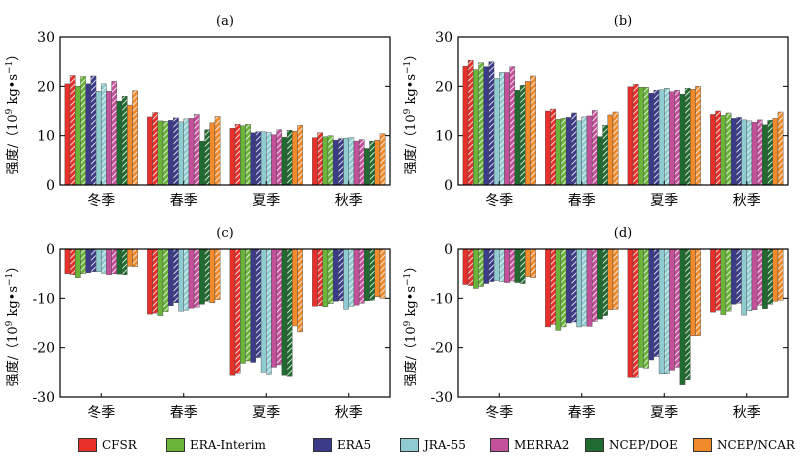  I want to click on legend-item-ncep-ncar: NCEP/NCAR, so click(744, 445).